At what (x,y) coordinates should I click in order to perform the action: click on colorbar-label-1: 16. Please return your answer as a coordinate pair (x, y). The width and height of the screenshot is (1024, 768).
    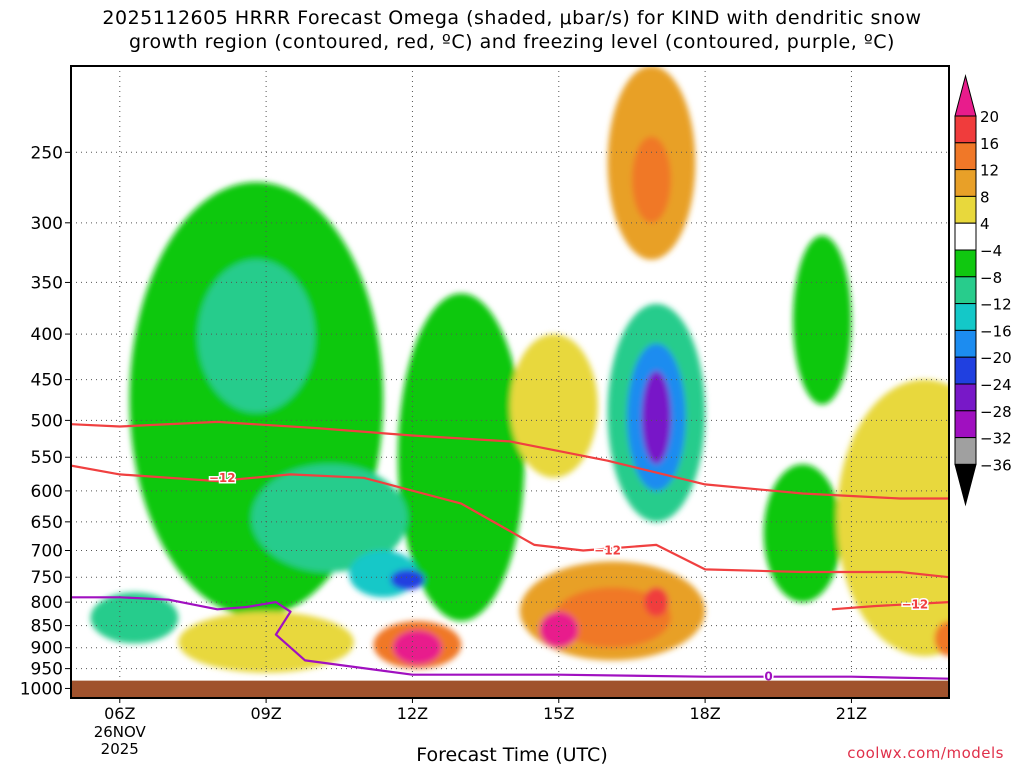
    Looking at the image, I should click on (989, 144).